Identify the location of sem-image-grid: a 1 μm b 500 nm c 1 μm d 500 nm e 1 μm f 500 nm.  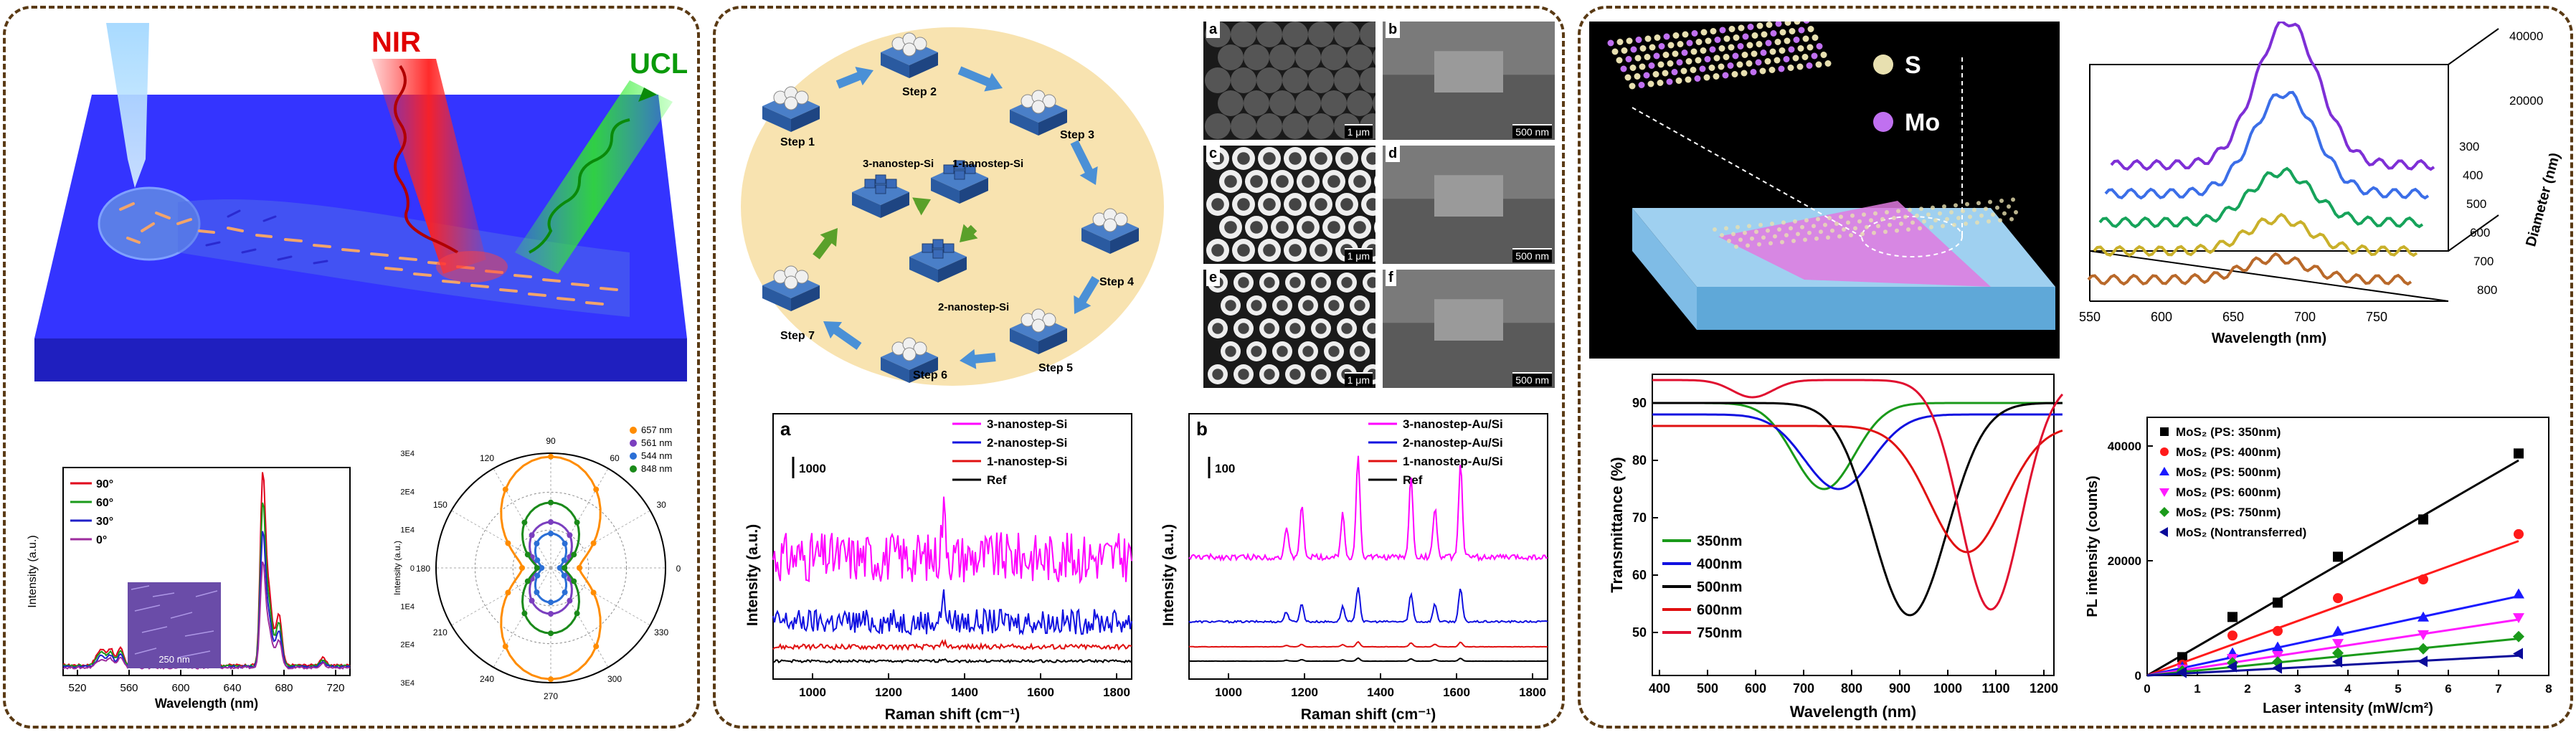
(1380, 205).